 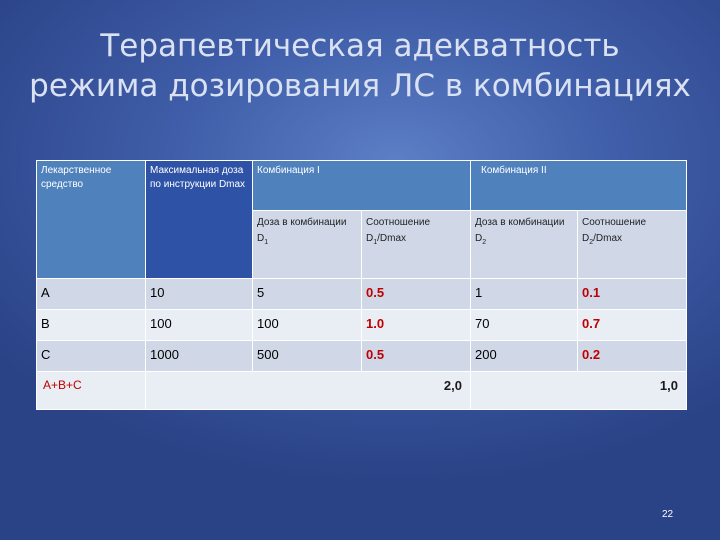 What do you see at coordinates (375, 242) in the screenshot?
I see `ratio1-sub: 1` at bounding box center [375, 242].